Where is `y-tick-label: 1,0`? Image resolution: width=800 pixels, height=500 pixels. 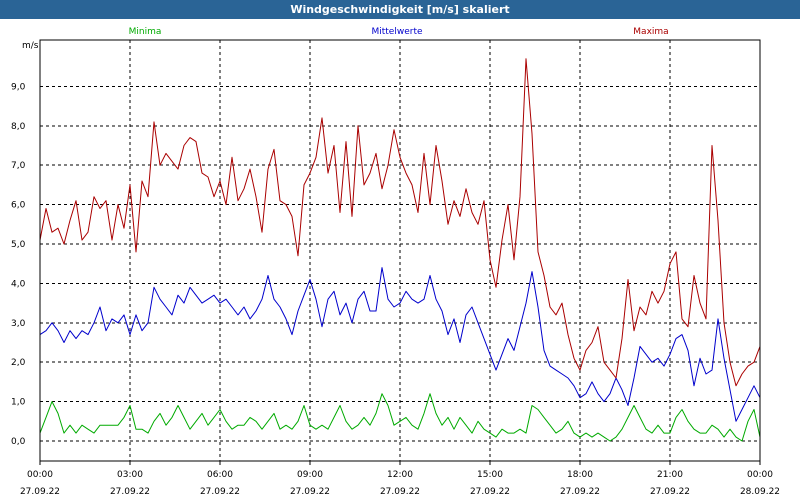
y-tick-label: 1,0 is located at coordinates (18, 403).